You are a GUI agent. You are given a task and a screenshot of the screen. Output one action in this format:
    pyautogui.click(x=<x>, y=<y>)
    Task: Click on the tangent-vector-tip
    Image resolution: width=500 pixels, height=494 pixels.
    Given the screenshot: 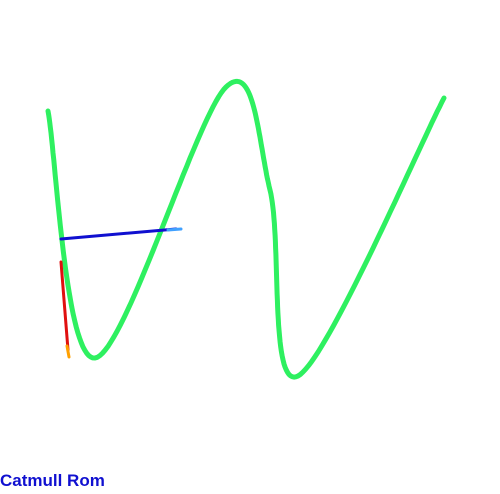 What is the action you would take?
    pyautogui.click(x=68, y=351)
    